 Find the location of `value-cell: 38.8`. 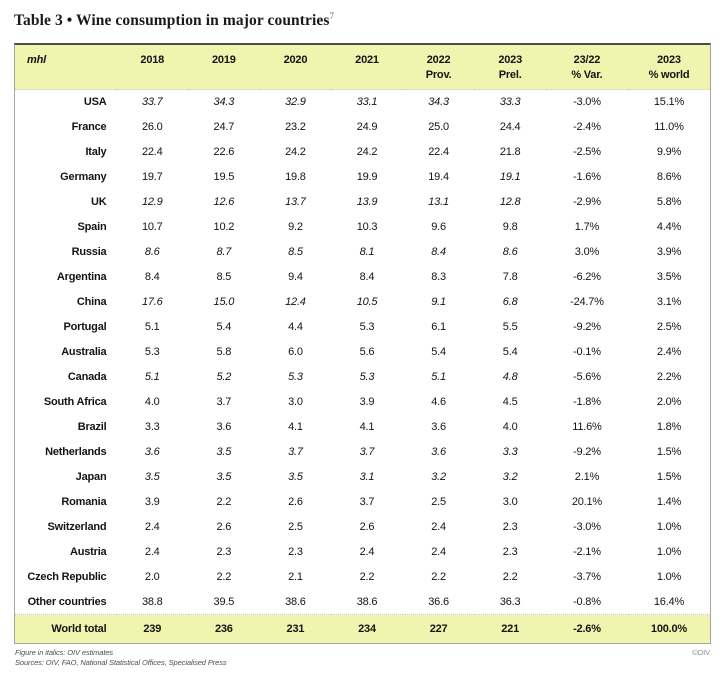

value-cell: 38.8 is located at coordinates (152, 602).